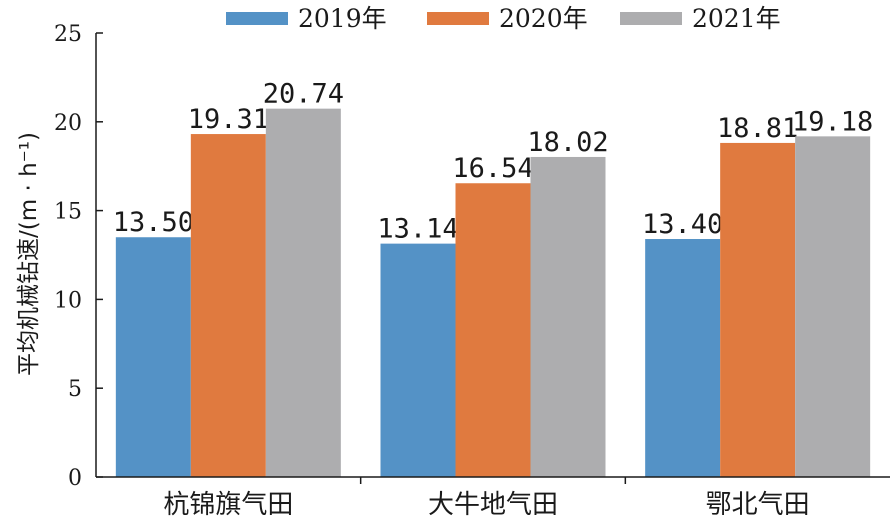 This screenshot has width=894, height=526. I want to click on data-label: 13.40, so click(682, 224).